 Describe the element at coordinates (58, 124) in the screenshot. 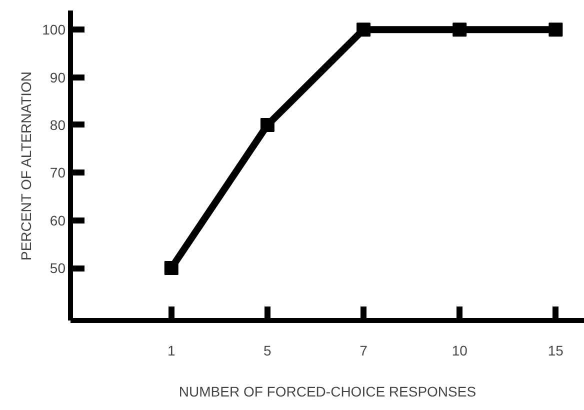

I see `y-tick-label: 80` at that location.